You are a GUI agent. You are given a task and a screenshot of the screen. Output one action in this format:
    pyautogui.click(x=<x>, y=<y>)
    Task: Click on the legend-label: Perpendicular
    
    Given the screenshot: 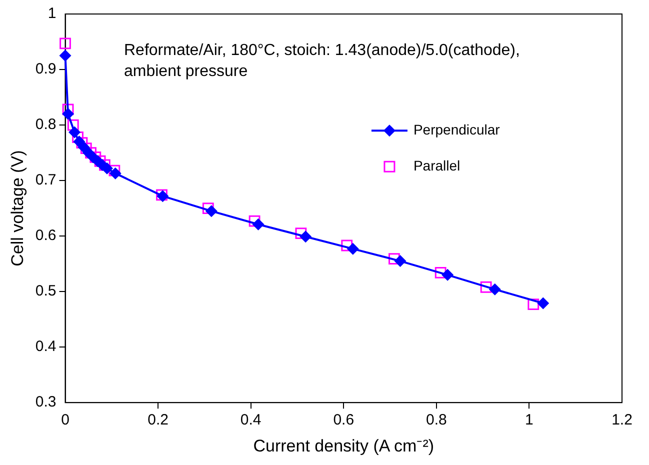 What is the action you would take?
    pyautogui.click(x=456, y=129)
    